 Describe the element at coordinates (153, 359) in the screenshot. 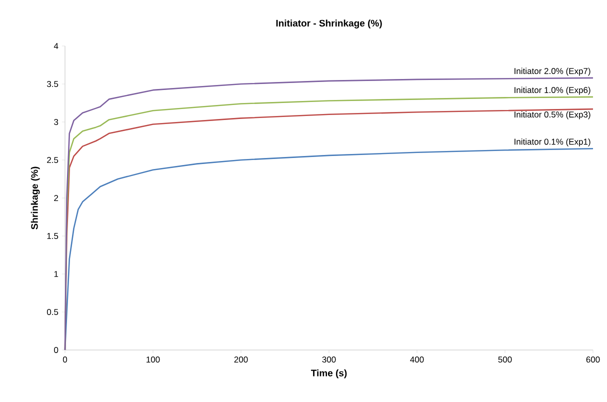

I see `x-tick-label: 100` at that location.